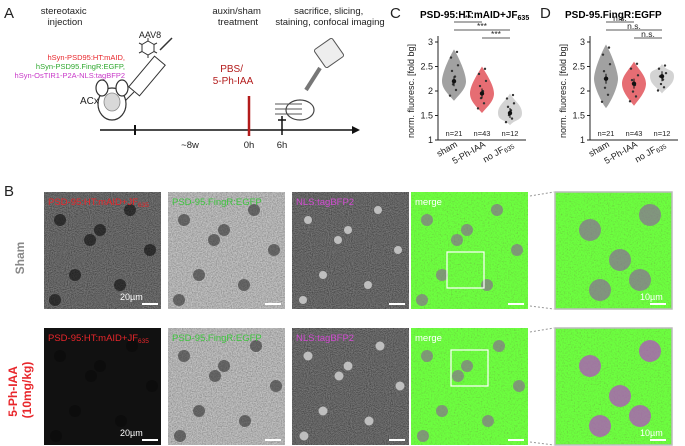 The height and width of the screenshot is (446, 685). I want to click on scalebar-label-4: 10µm, so click(651, 433).